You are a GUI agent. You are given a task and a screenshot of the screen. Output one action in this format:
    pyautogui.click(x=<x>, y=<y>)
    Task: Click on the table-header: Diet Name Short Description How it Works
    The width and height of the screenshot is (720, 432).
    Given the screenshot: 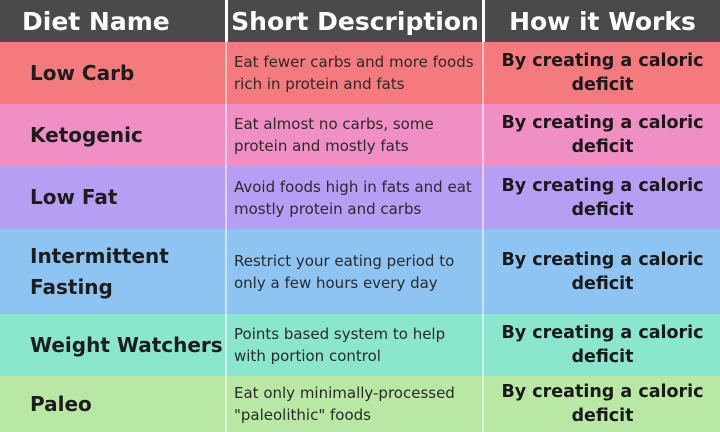 What is the action you would take?
    pyautogui.click(x=360, y=21)
    